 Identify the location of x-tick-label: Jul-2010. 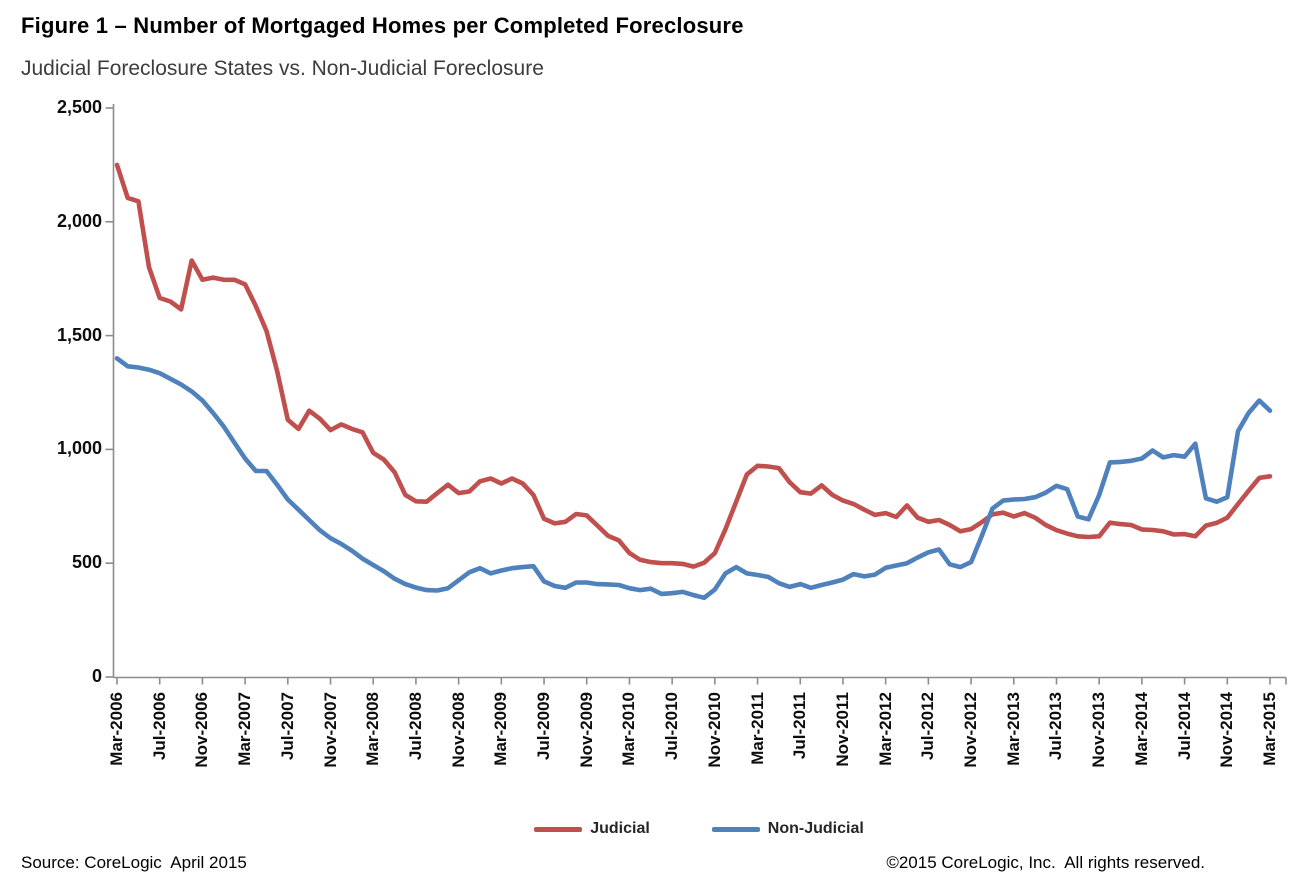
(672, 726).